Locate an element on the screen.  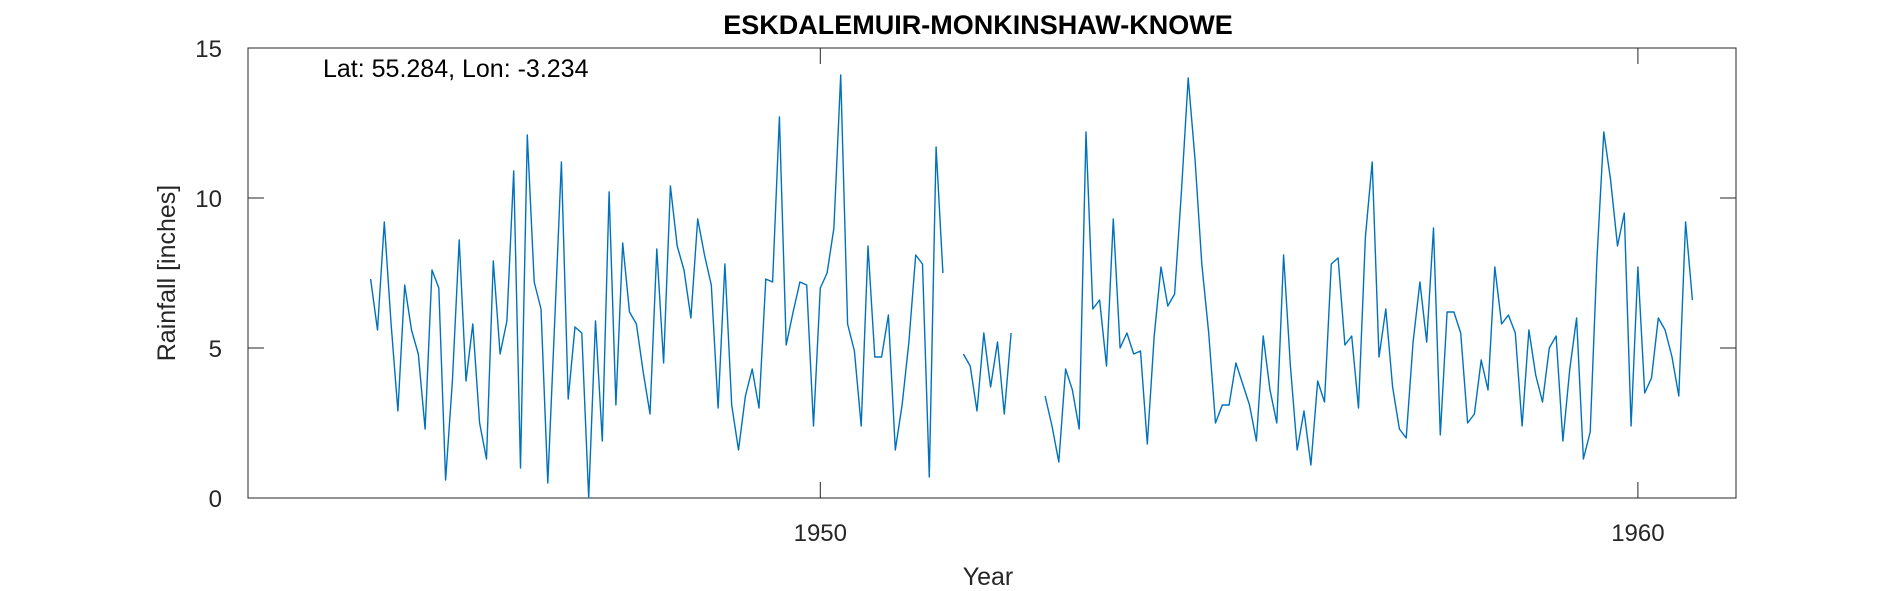
y-axis-label: Rainfall [inches] is located at coordinates (167, 273).